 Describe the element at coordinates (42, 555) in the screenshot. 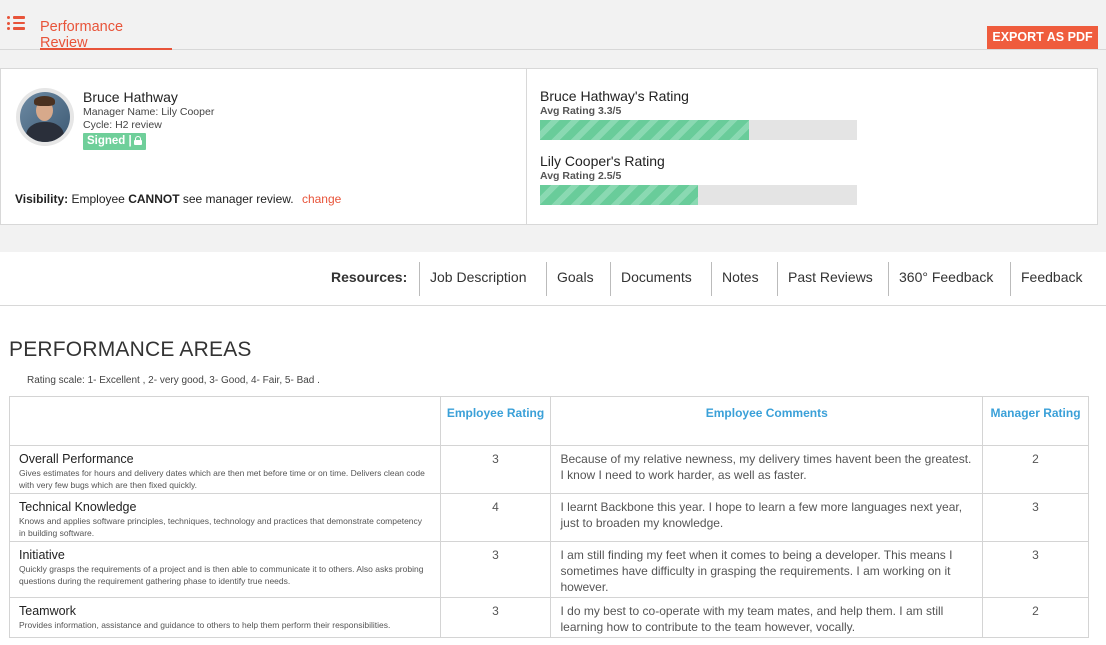

I see `area-name: Initiative` at that location.